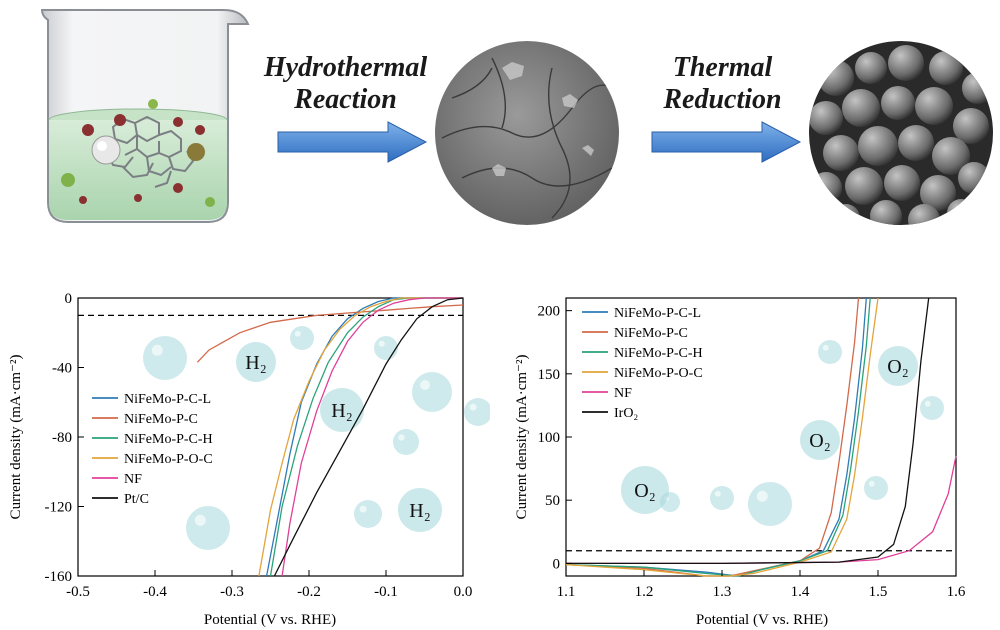 The height and width of the screenshot is (630, 1000). I want to click on her-legend-item: NiFeMo-P-C-L, so click(151, 399).